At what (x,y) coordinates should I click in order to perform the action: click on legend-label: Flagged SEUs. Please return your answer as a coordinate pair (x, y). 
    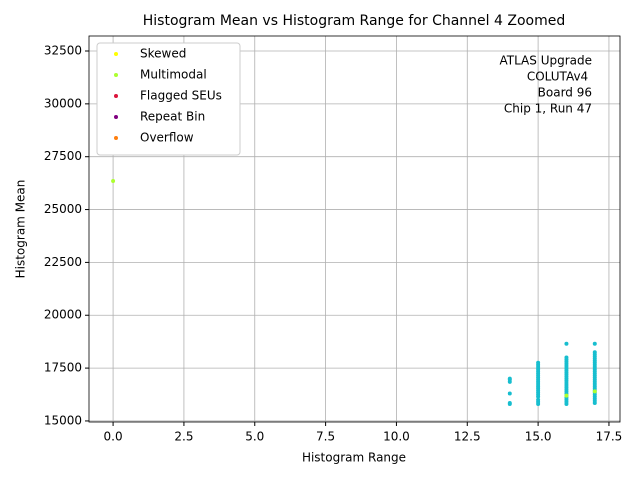
    Looking at the image, I should click on (181, 96).